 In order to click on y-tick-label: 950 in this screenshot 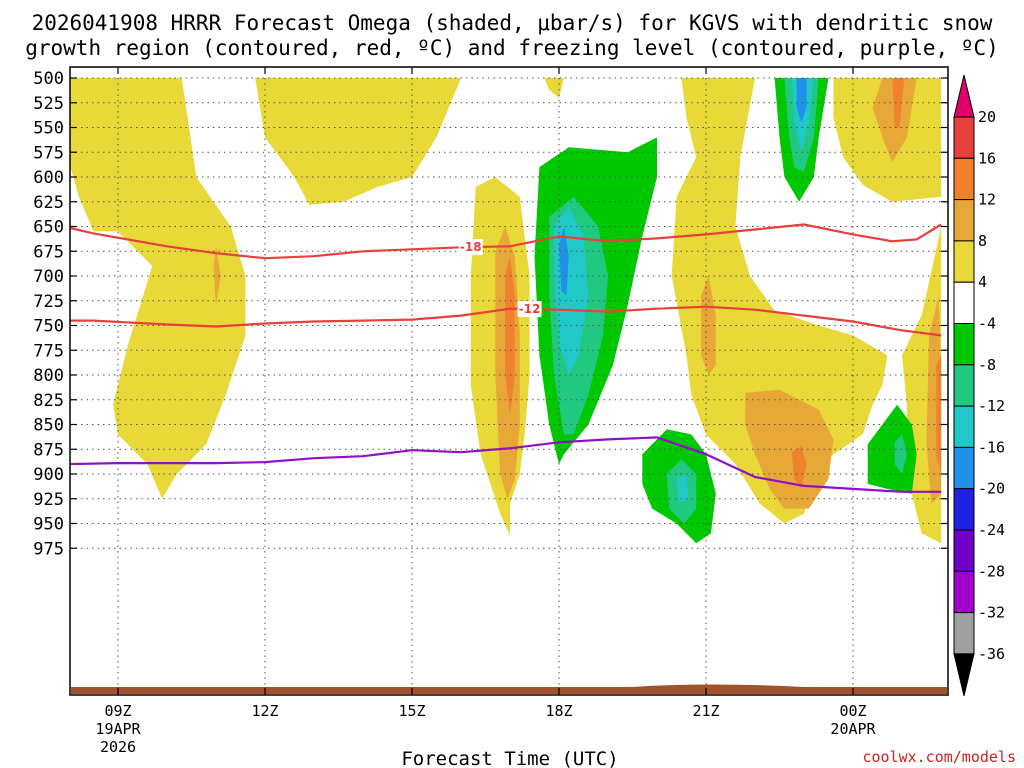, I will do `click(48, 525)`.